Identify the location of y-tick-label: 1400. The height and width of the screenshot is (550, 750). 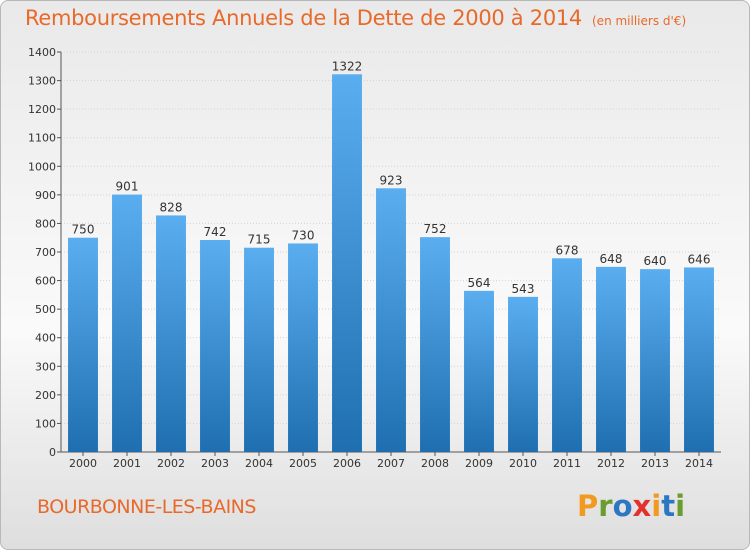
(42, 52).